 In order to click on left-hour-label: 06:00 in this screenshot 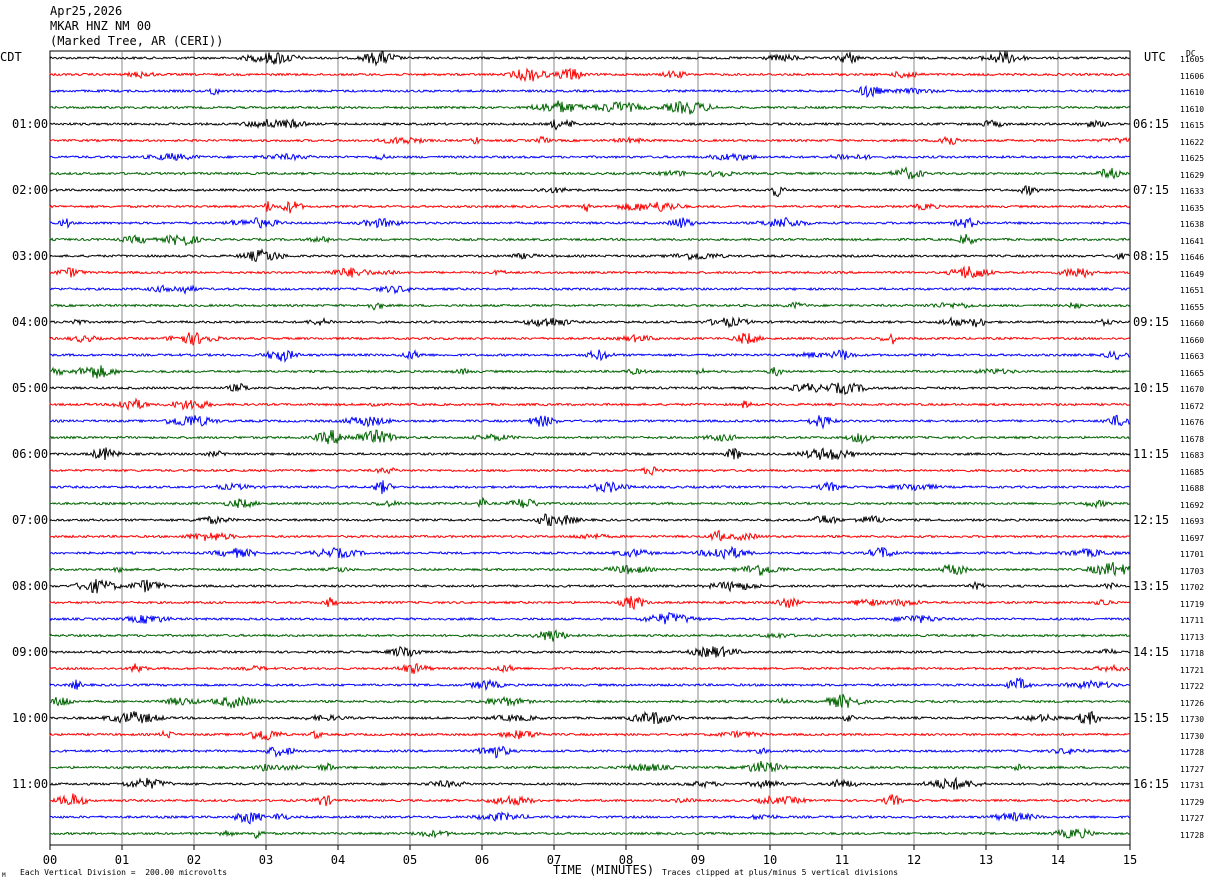, I will do `click(30, 454)`.